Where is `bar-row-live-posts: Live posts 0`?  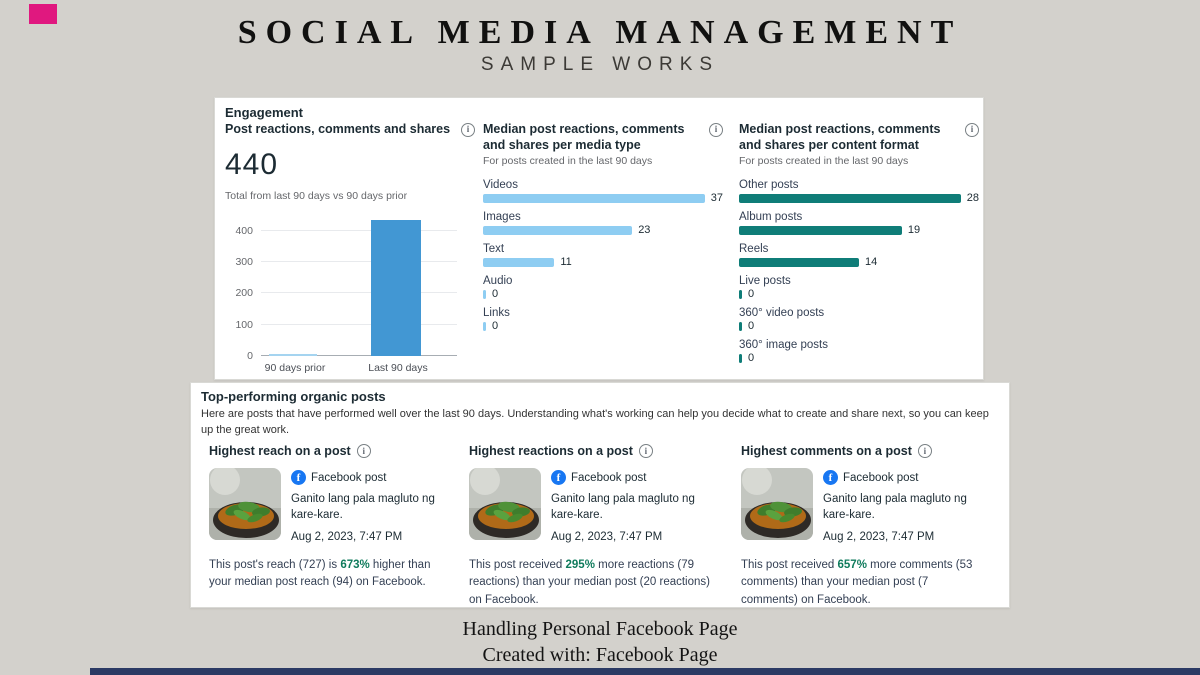 bar-row-live-posts: Live posts 0 is located at coordinates (765, 288).